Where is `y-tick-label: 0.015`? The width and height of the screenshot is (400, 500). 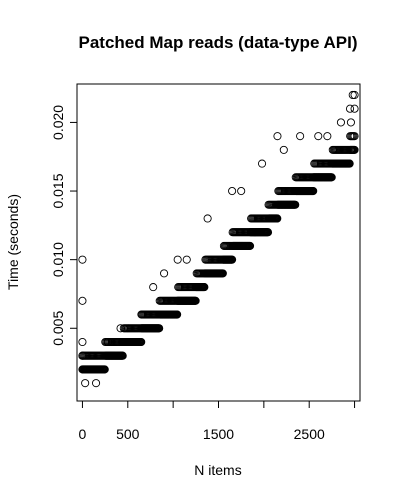 y-tick-label: 0.015 is located at coordinates (58, 190).